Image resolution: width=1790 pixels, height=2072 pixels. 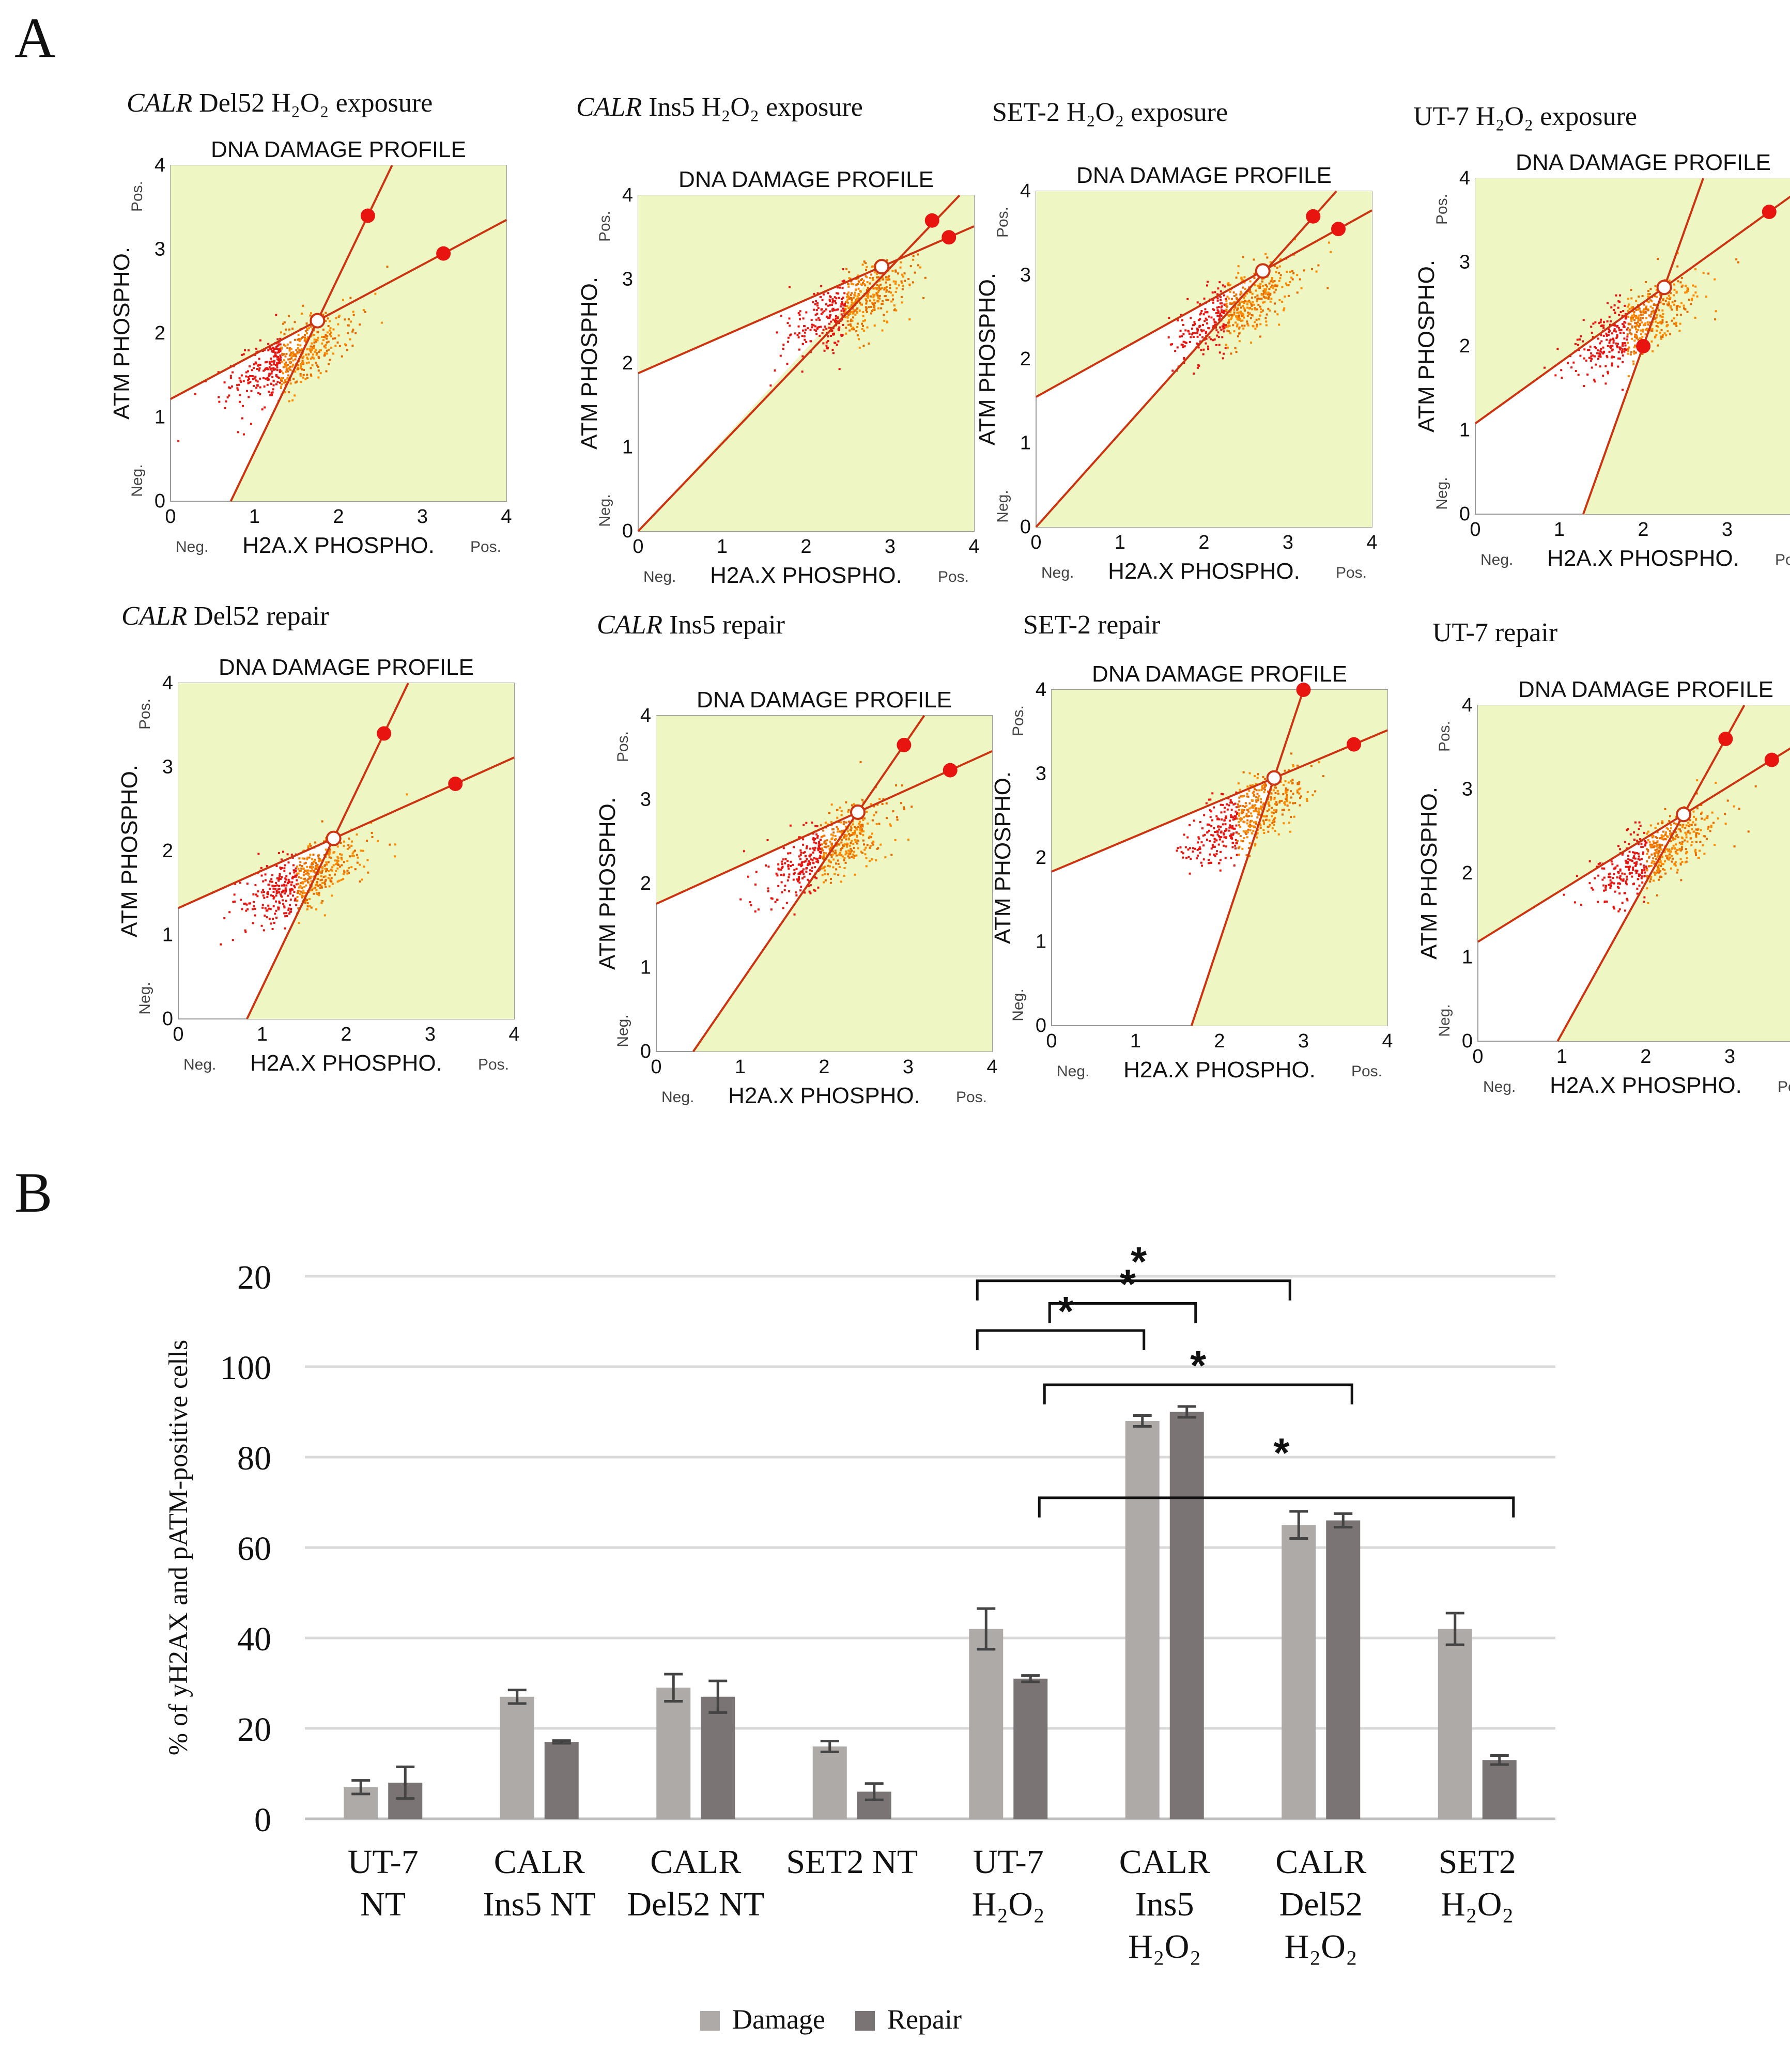 I want to click on y-tick-label: 1, so click(x=627, y=447).